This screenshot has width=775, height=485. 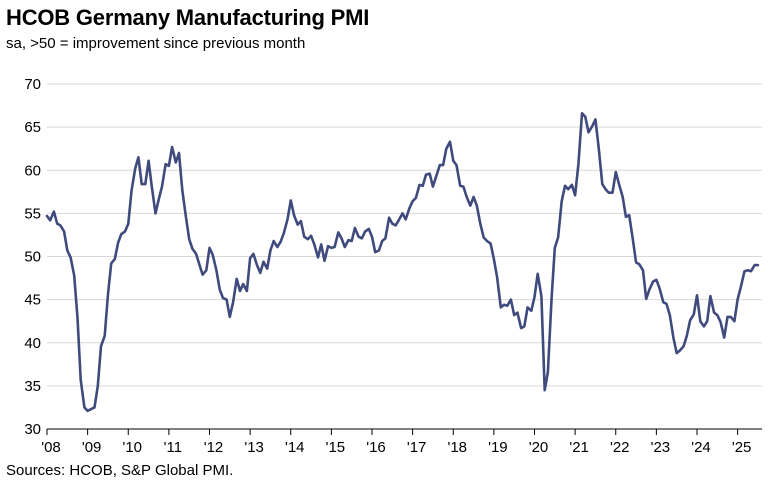 What do you see at coordinates (173, 447) in the screenshot?
I see `x-tick-label: '11` at bounding box center [173, 447].